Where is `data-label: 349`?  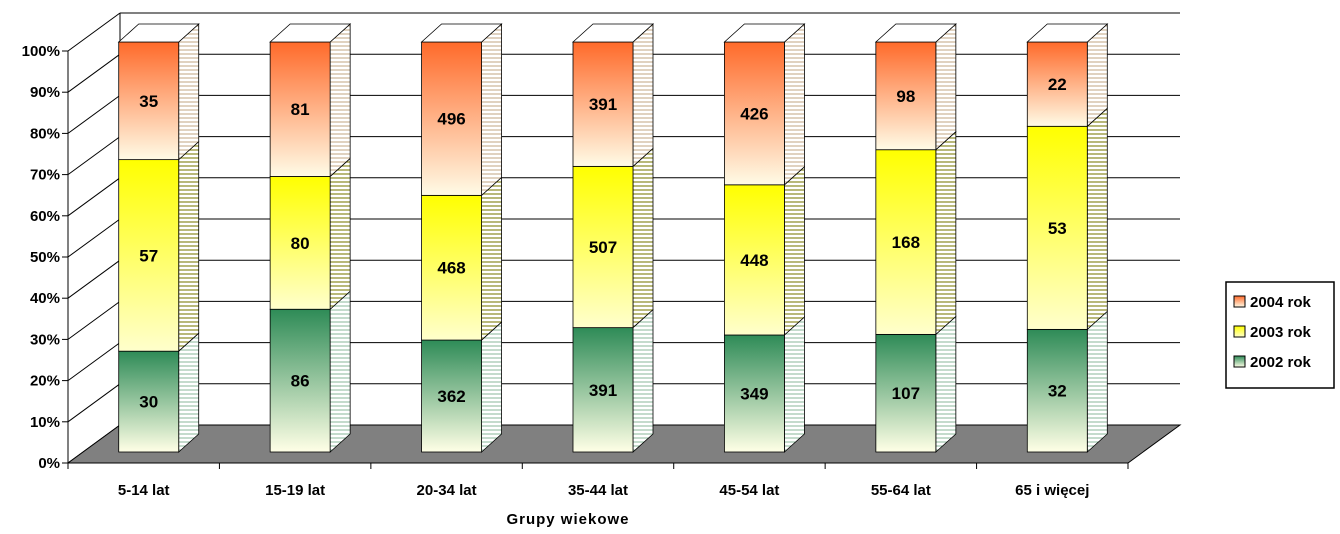
data-label: 349 is located at coordinates (754, 394).